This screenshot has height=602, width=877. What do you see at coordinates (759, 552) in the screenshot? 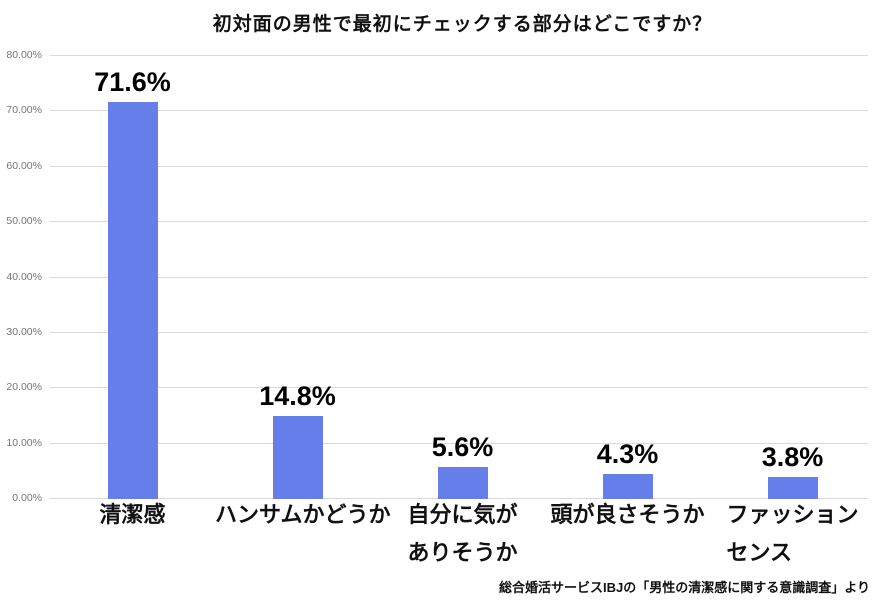
I see `category-label-line: センス` at bounding box center [759, 552].